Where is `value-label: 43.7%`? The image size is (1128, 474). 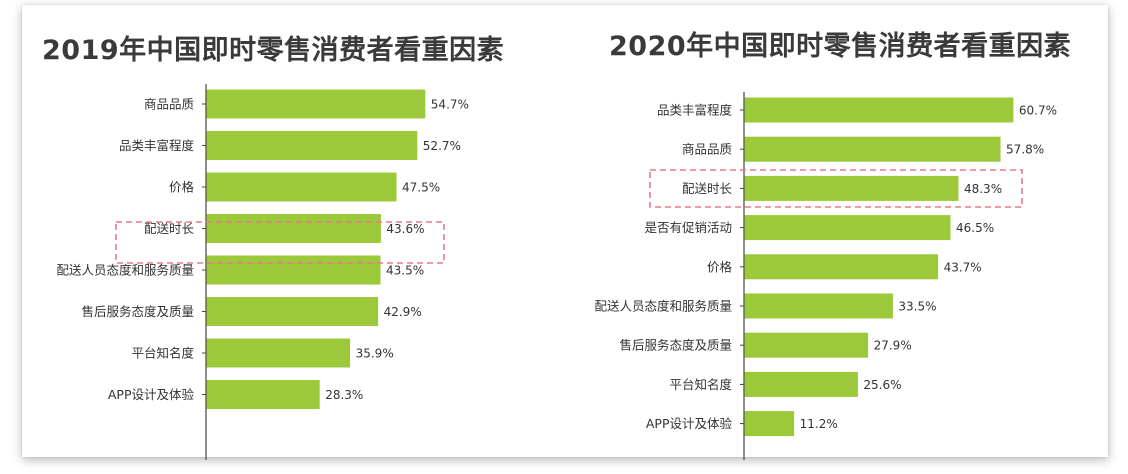
value-label: 43.7% is located at coordinates (963, 267).